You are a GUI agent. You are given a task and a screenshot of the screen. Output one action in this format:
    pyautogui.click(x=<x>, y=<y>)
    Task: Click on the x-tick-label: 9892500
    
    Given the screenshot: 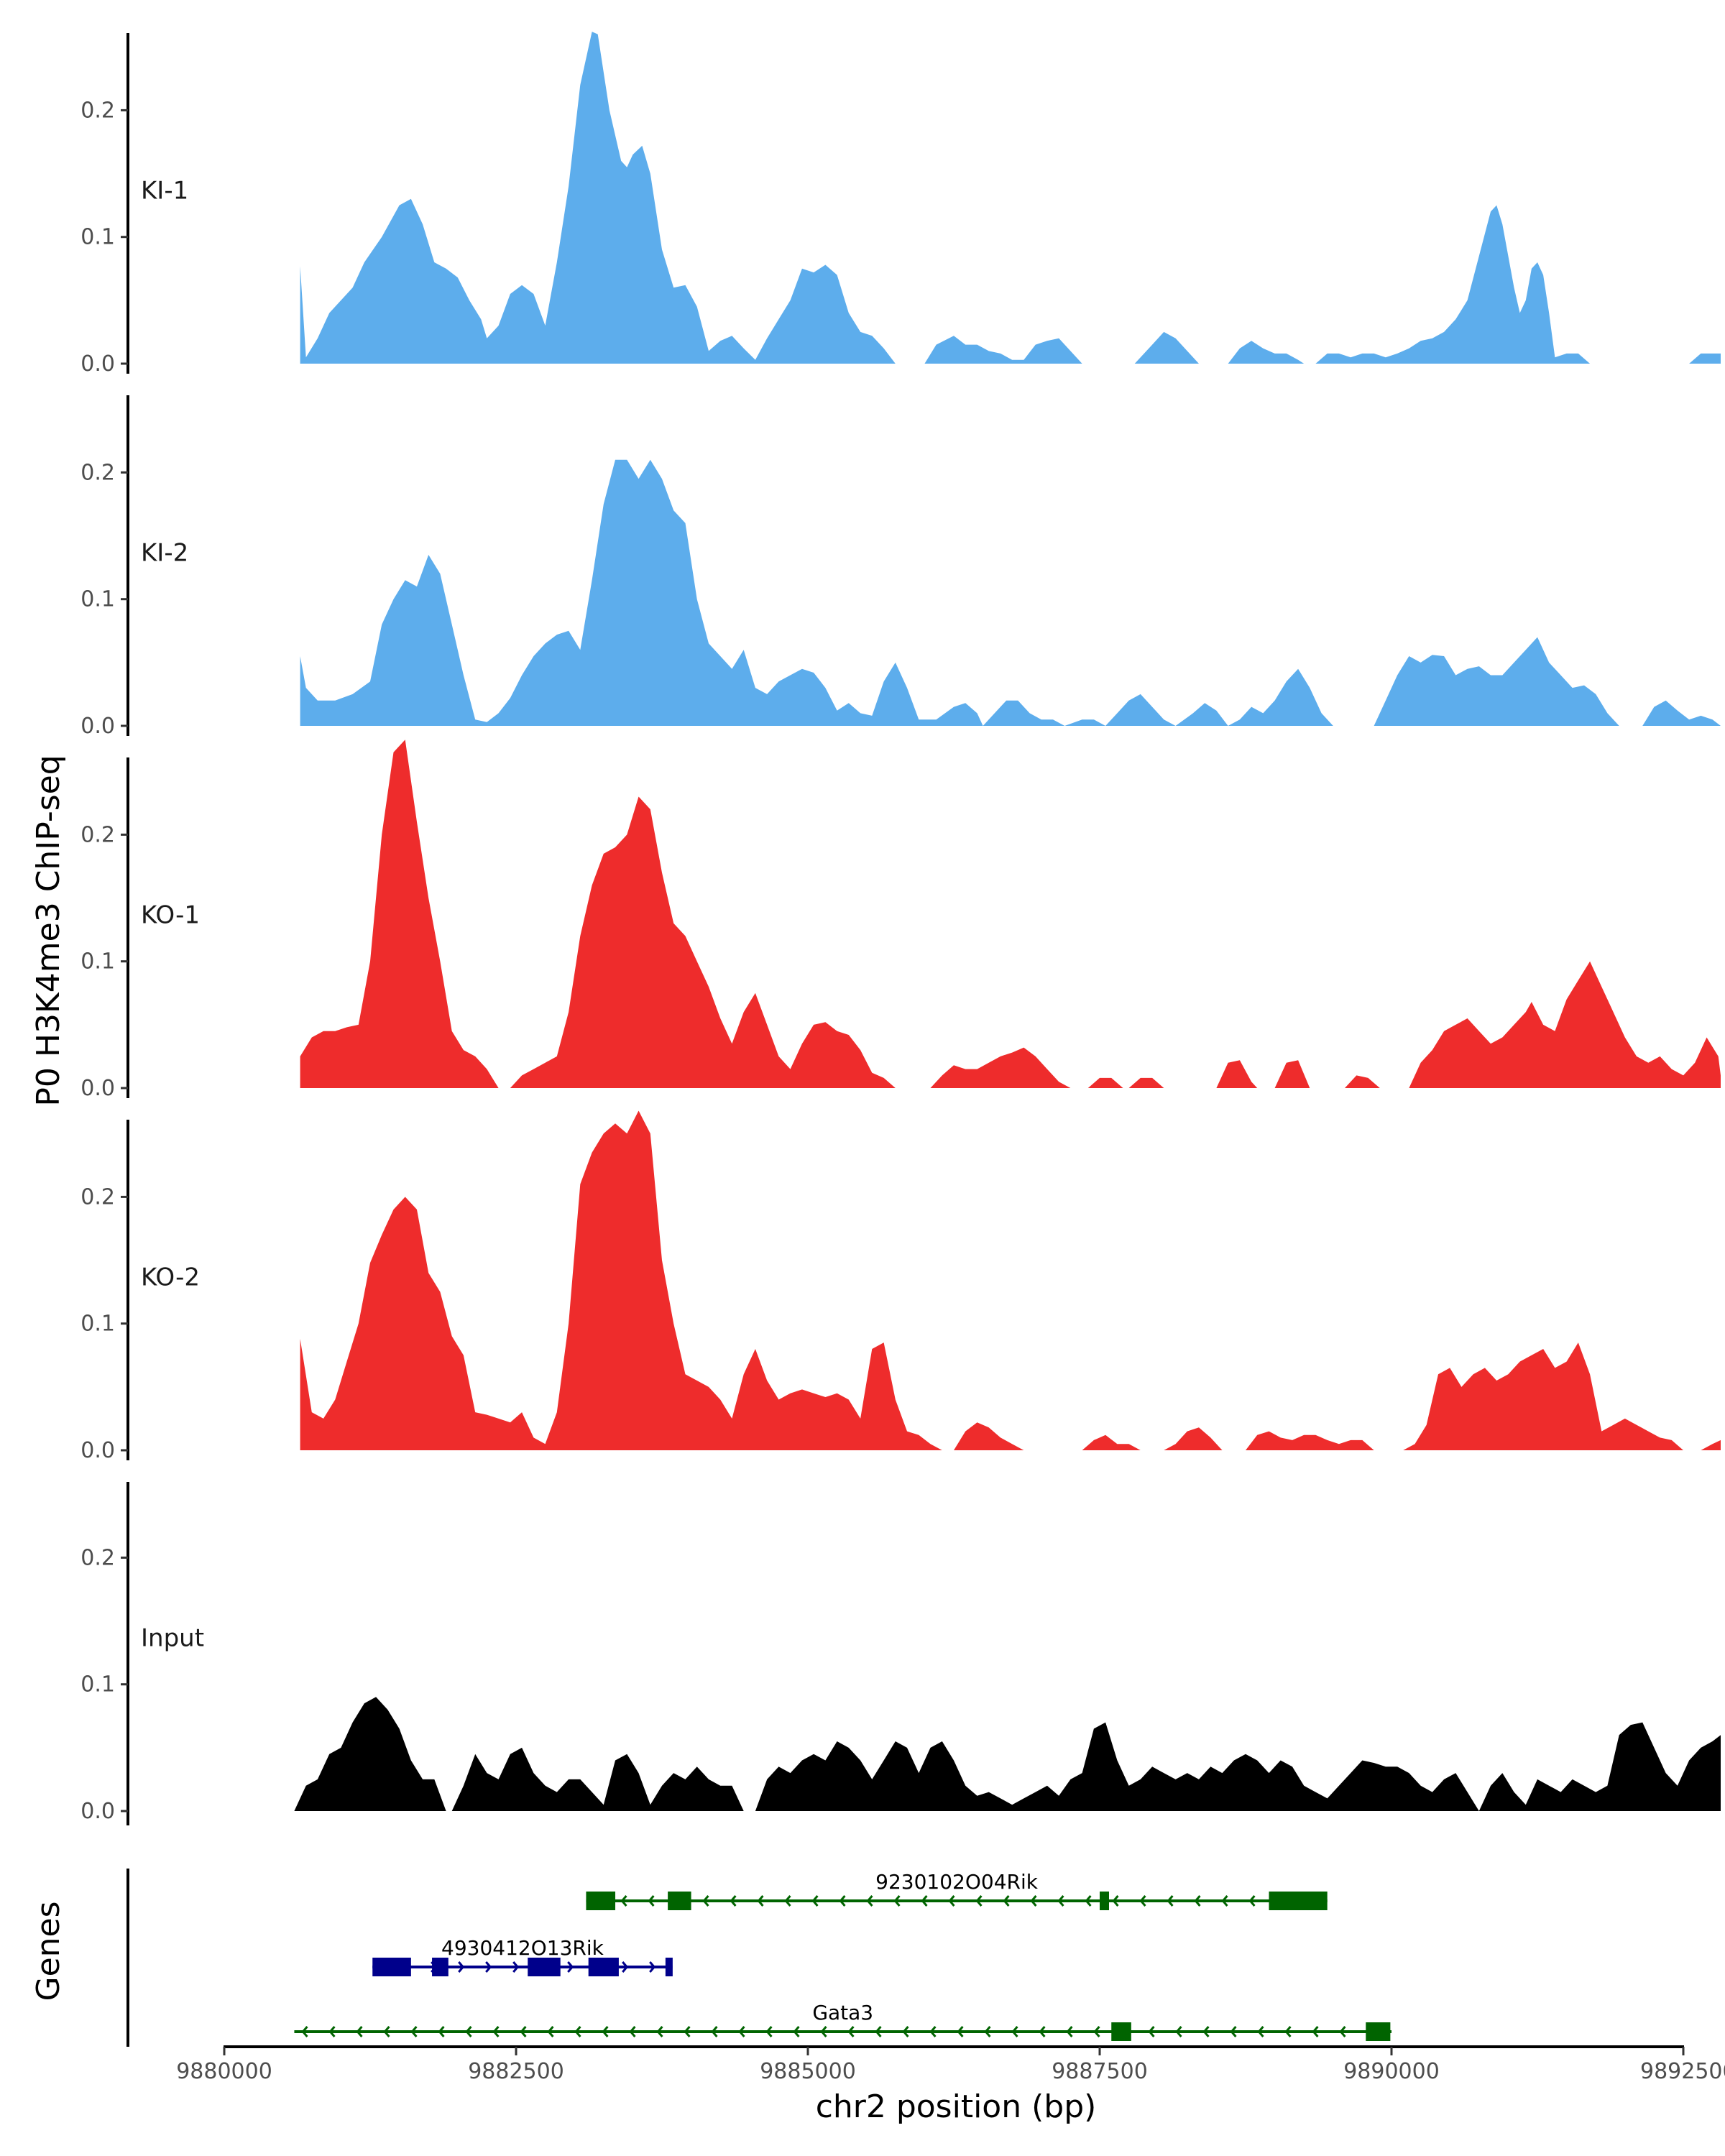 What is the action you would take?
    pyautogui.click(x=1682, y=2071)
    